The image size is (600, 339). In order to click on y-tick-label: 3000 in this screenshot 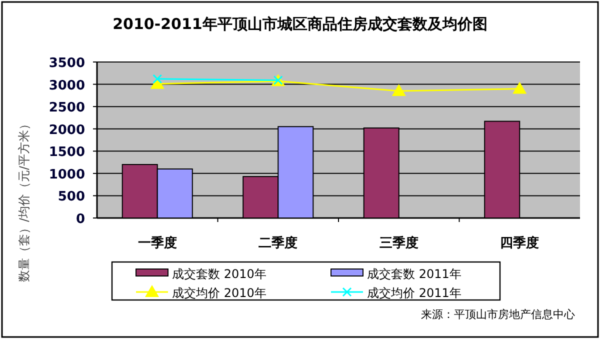, I will do `click(66, 86)`.